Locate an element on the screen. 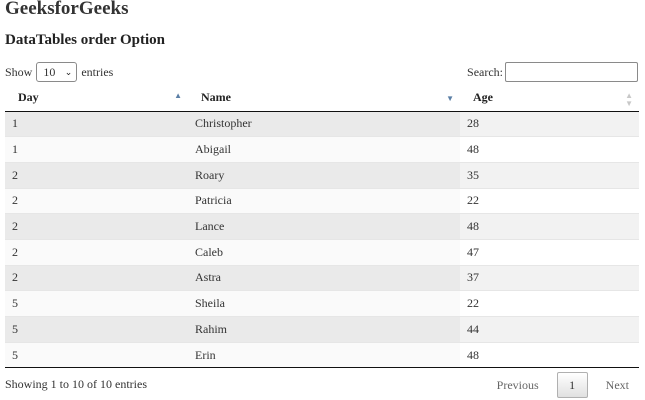 This screenshot has height=400, width=645. page-length-value: 10 is located at coordinates (49, 71).